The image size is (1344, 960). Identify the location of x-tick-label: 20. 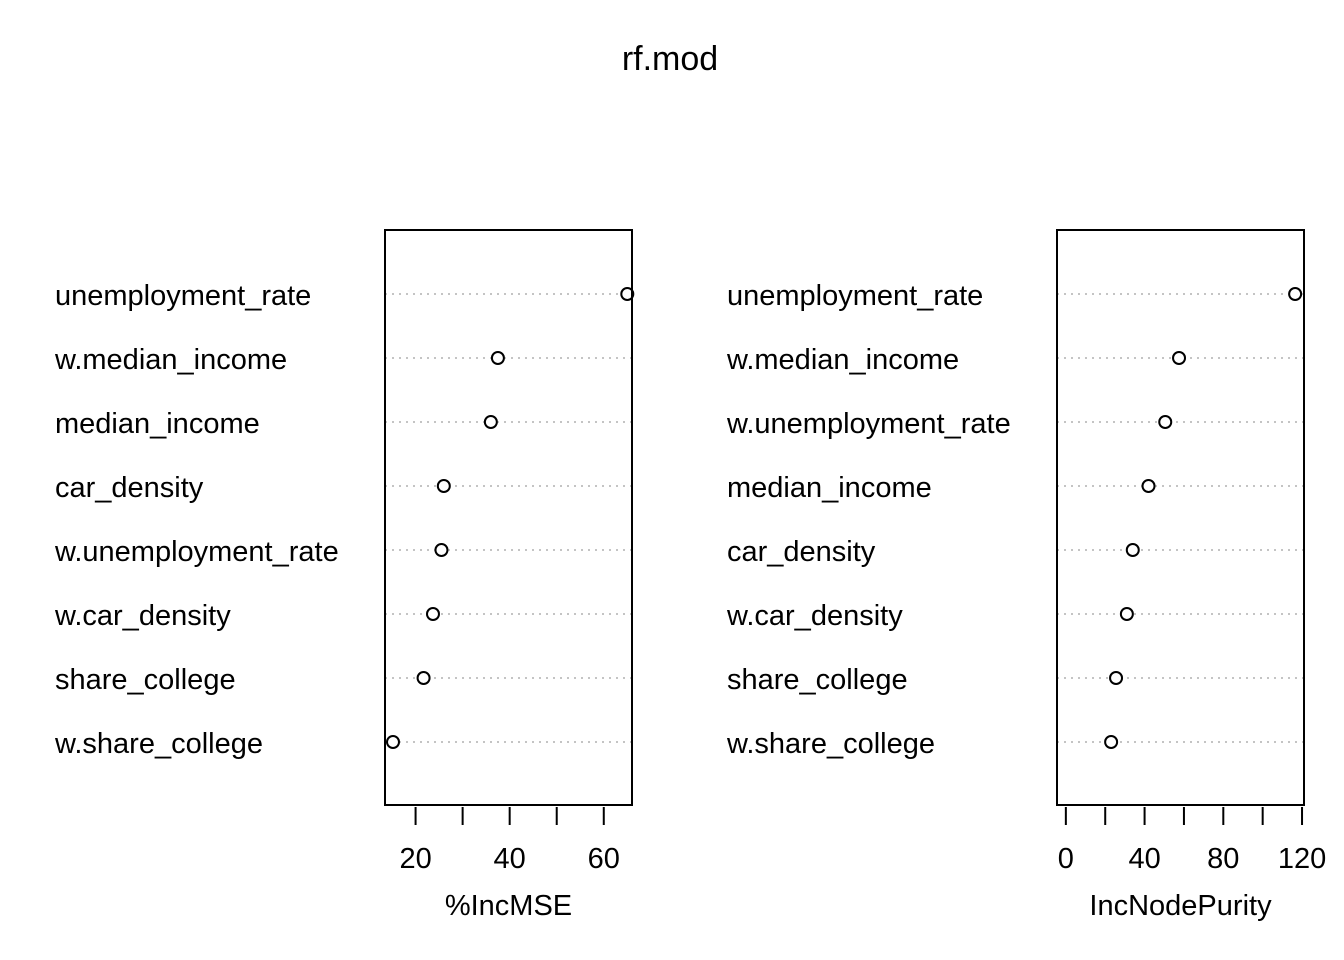
(415, 859).